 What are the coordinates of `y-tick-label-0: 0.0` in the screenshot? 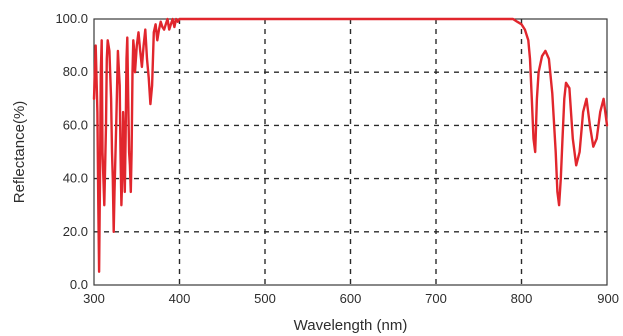 It's located at (79, 284).